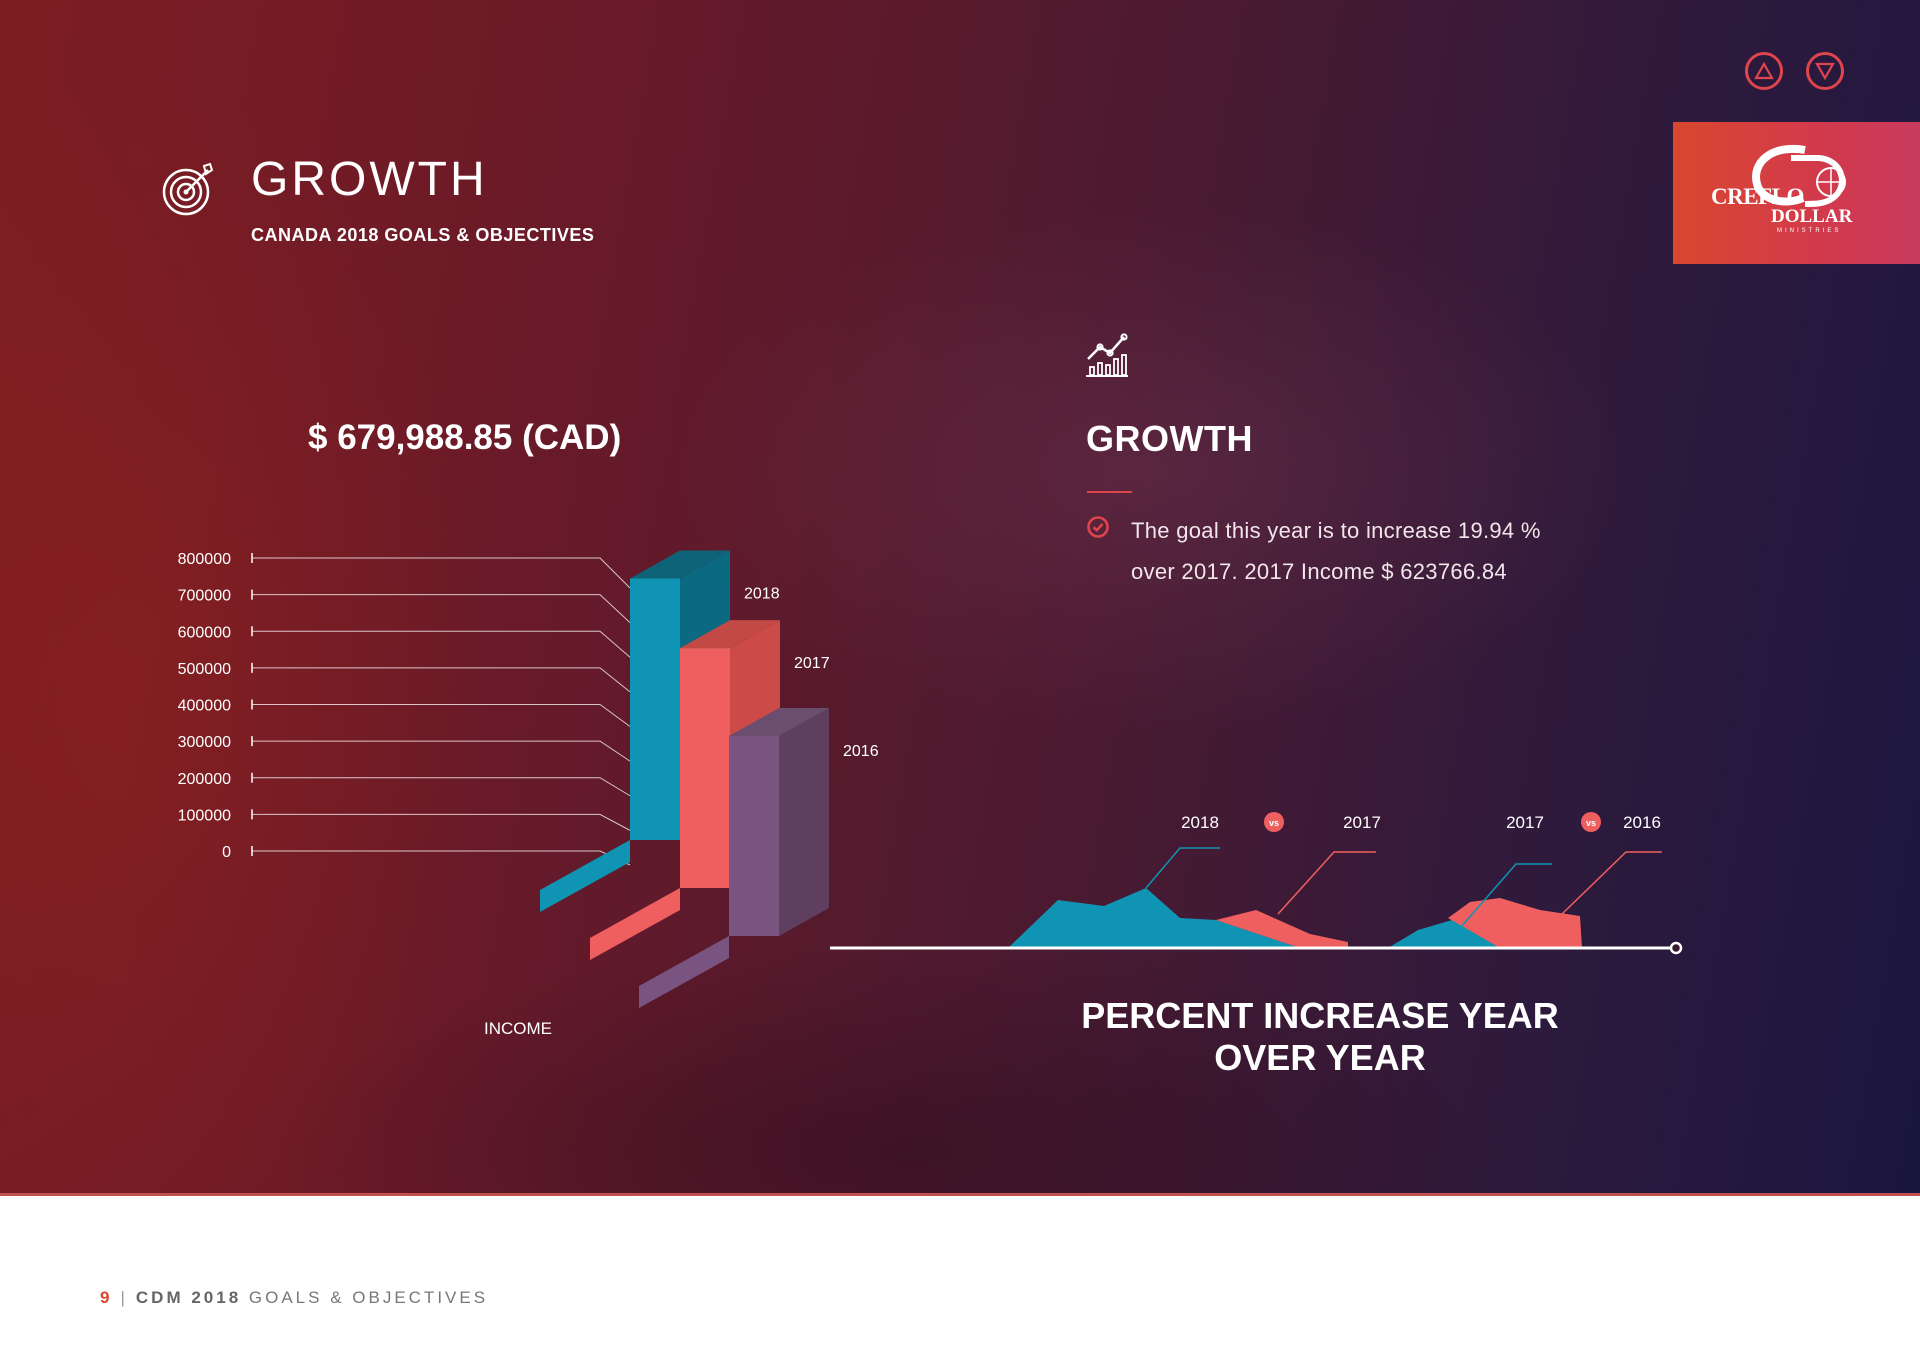 This screenshot has height=1358, width=1920. I want to click on y-tick-label: 400000, so click(204, 706).